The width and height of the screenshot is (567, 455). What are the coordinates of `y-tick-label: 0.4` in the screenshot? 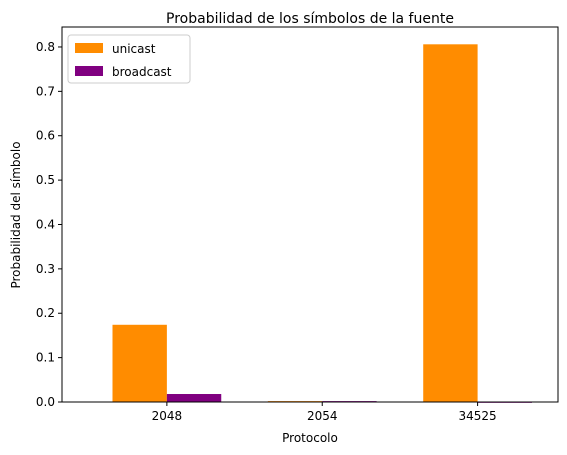 It's located at (45, 224).